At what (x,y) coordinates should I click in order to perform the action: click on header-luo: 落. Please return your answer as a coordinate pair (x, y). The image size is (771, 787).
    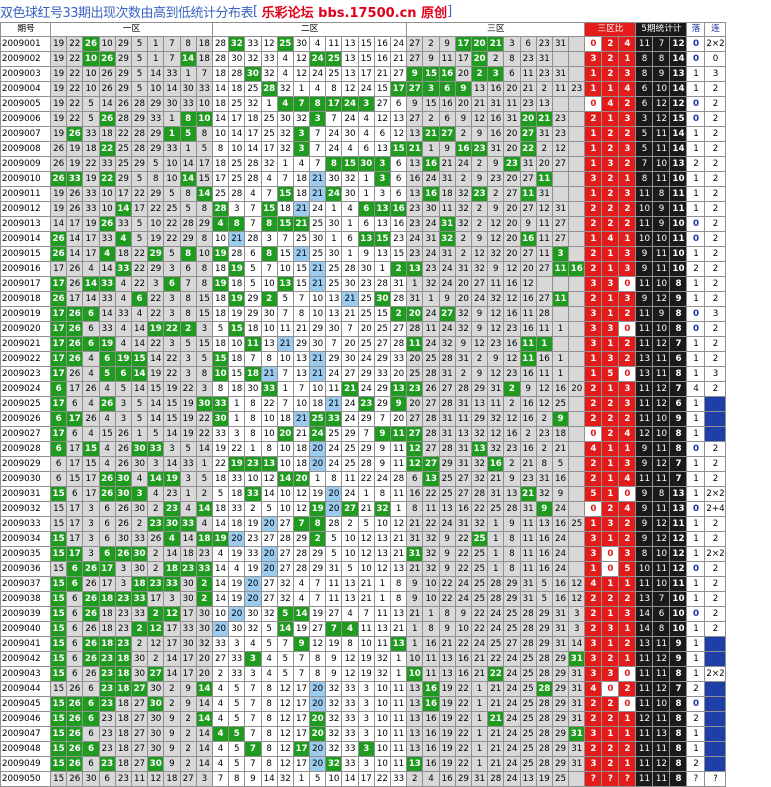
    Looking at the image, I should click on (696, 29).